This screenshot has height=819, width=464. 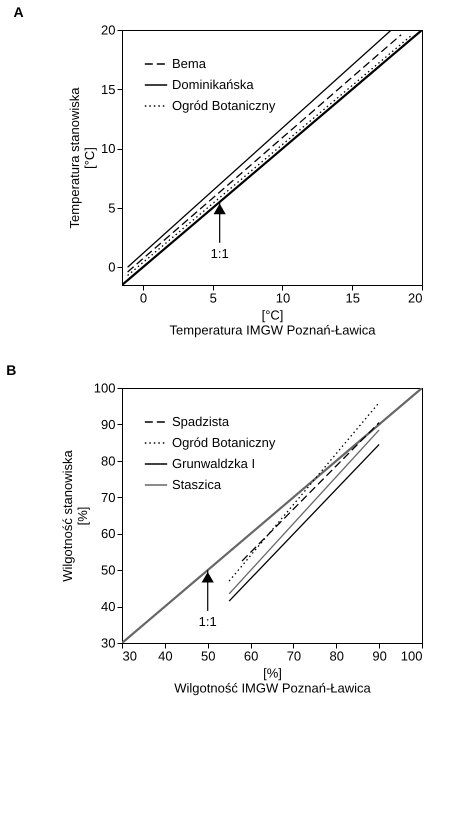 I want to click on y-tick-label: 80, so click(x=108, y=460).